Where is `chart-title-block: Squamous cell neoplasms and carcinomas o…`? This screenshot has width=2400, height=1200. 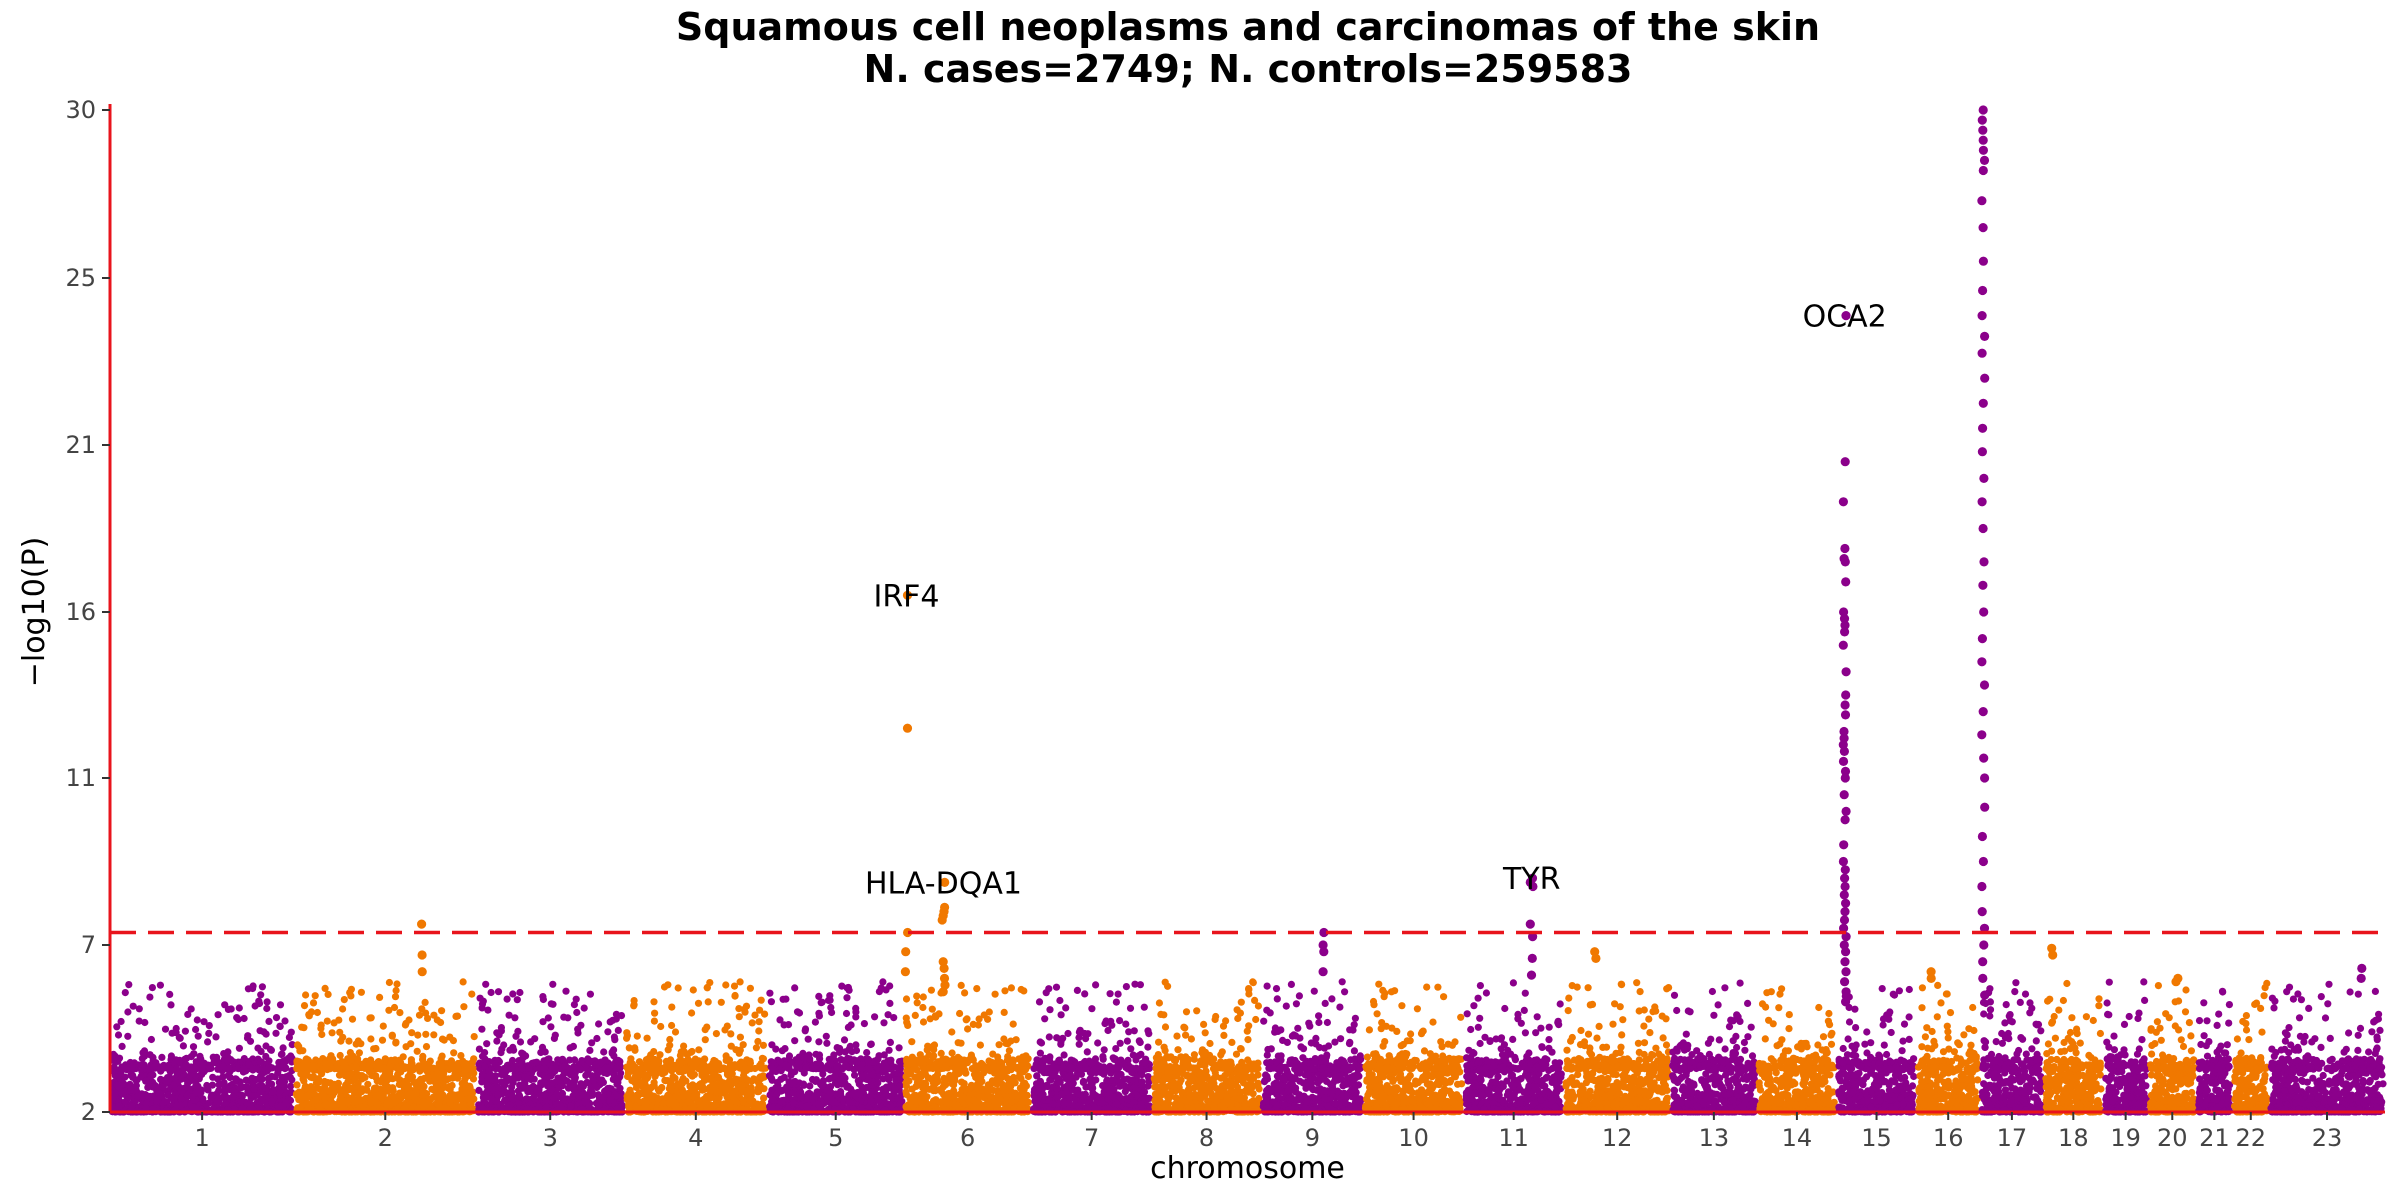 chart-title-block: Squamous cell neoplasms and carcinomas o… is located at coordinates (1200, 48).